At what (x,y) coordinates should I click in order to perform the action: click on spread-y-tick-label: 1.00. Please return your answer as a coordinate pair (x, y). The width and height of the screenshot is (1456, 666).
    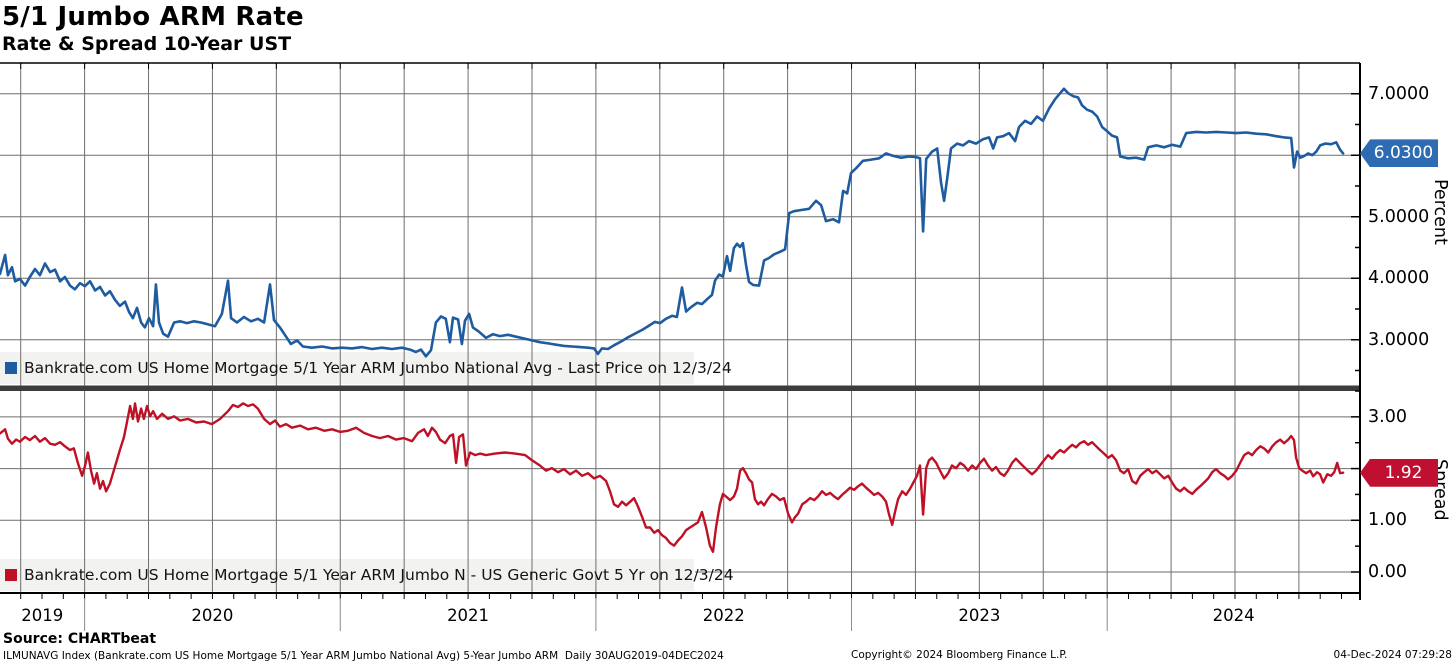
    Looking at the image, I should click on (1387, 520).